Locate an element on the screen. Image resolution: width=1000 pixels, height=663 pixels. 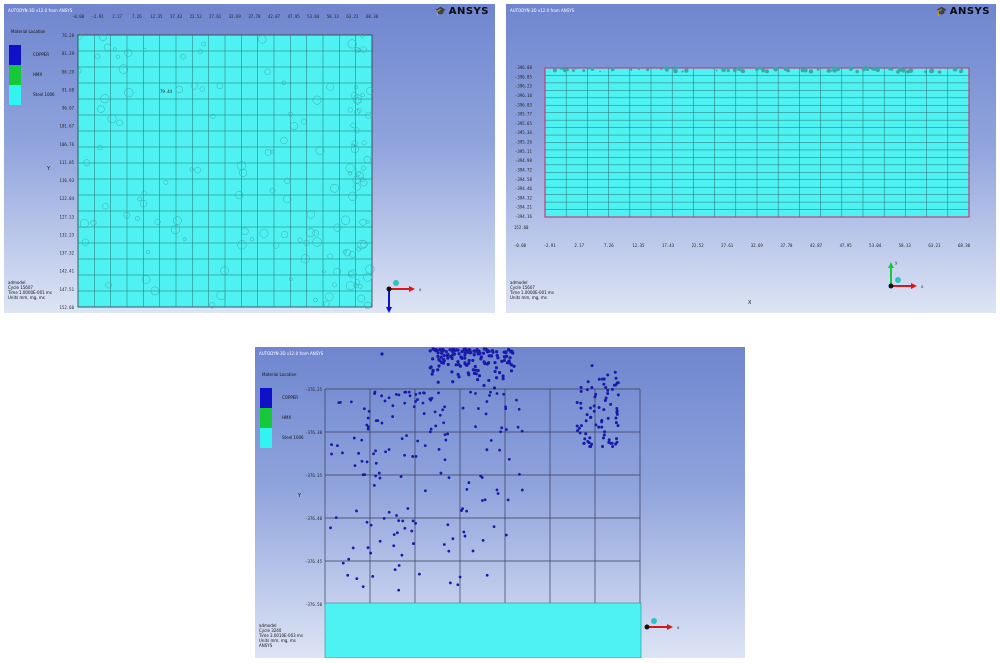
x-tick-label: 22.52 is located at coordinates (196, 16).